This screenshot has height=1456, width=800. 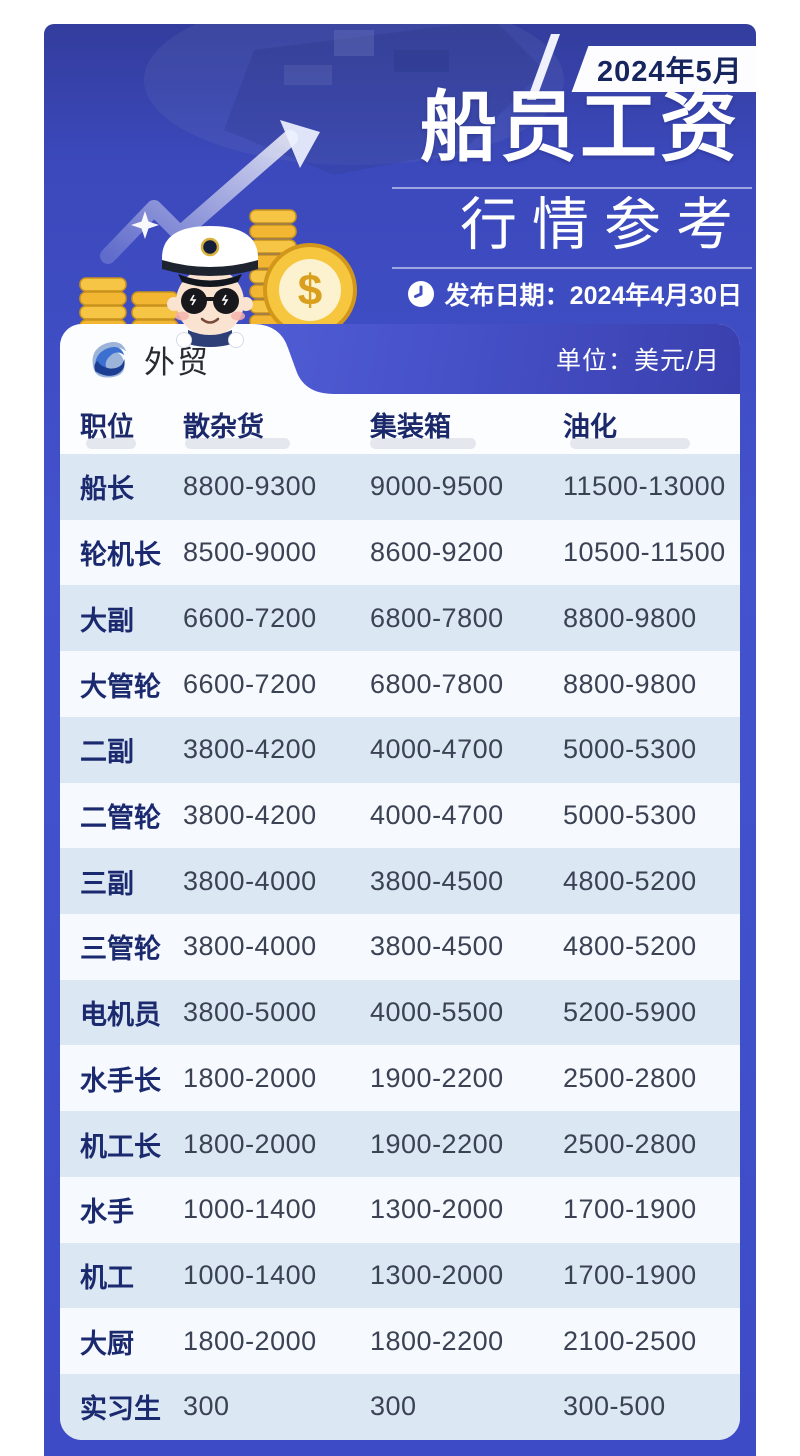 What do you see at coordinates (437, 617) in the screenshot?
I see `salary-range-cell: 6800-7800` at bounding box center [437, 617].